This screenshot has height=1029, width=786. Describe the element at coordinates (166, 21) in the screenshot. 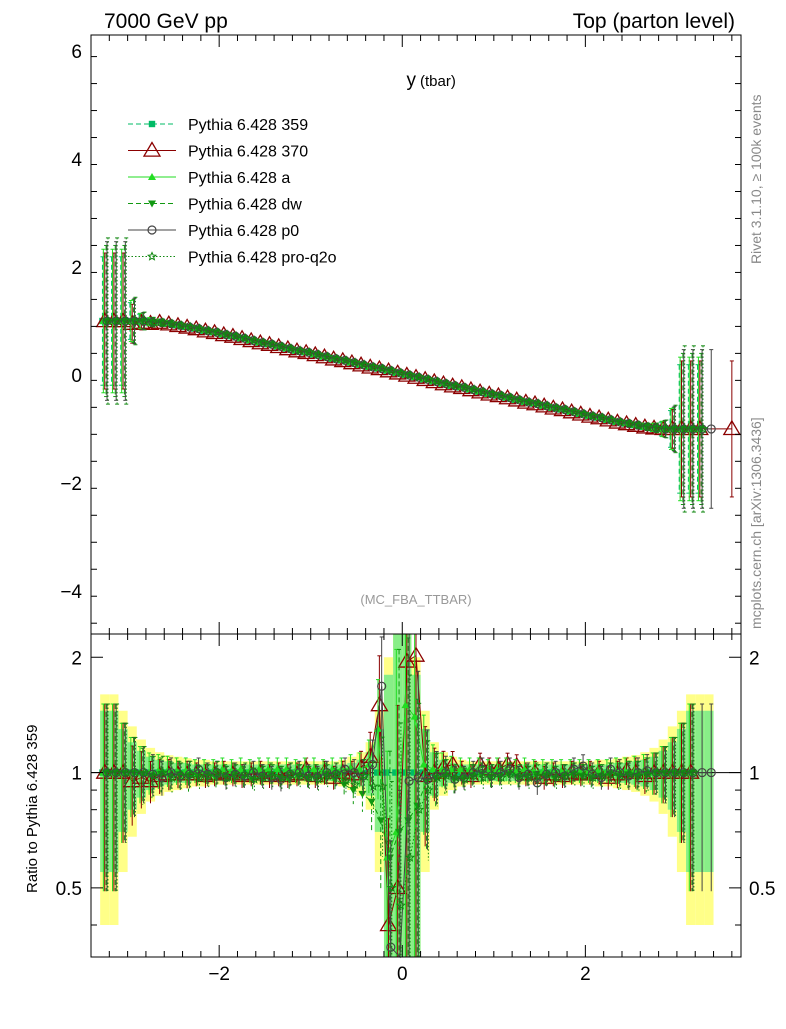

I see `header-left: 7000 GeV pp` at that location.